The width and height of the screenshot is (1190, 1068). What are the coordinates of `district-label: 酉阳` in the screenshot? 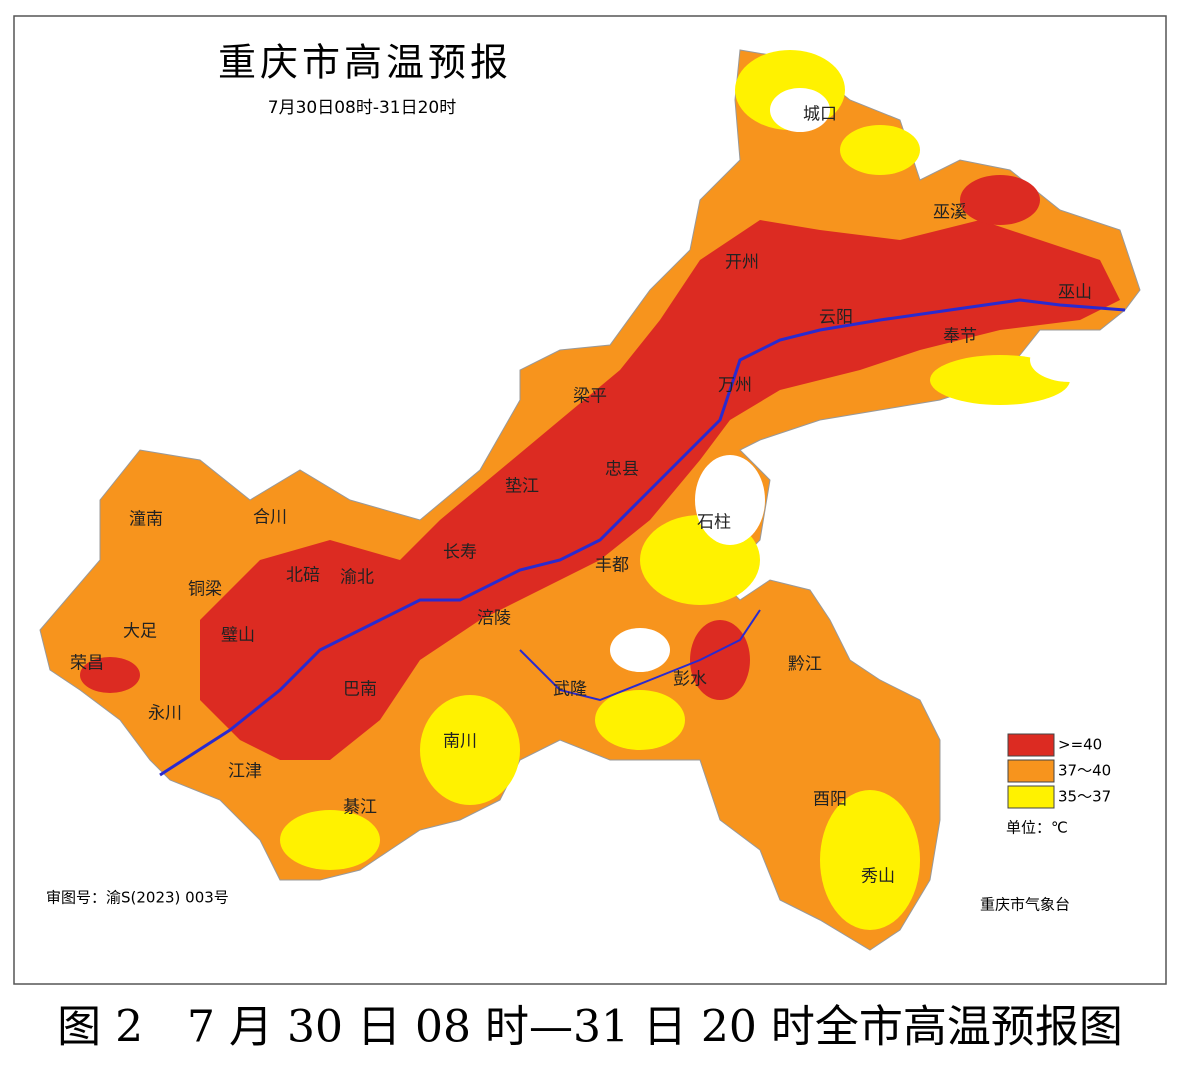 It's located at (830, 800).